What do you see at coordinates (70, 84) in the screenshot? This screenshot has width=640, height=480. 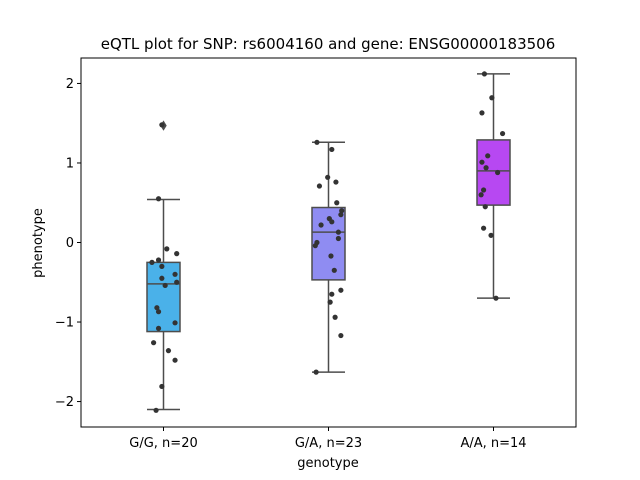 I see `y-tick-label: 2` at bounding box center [70, 84].